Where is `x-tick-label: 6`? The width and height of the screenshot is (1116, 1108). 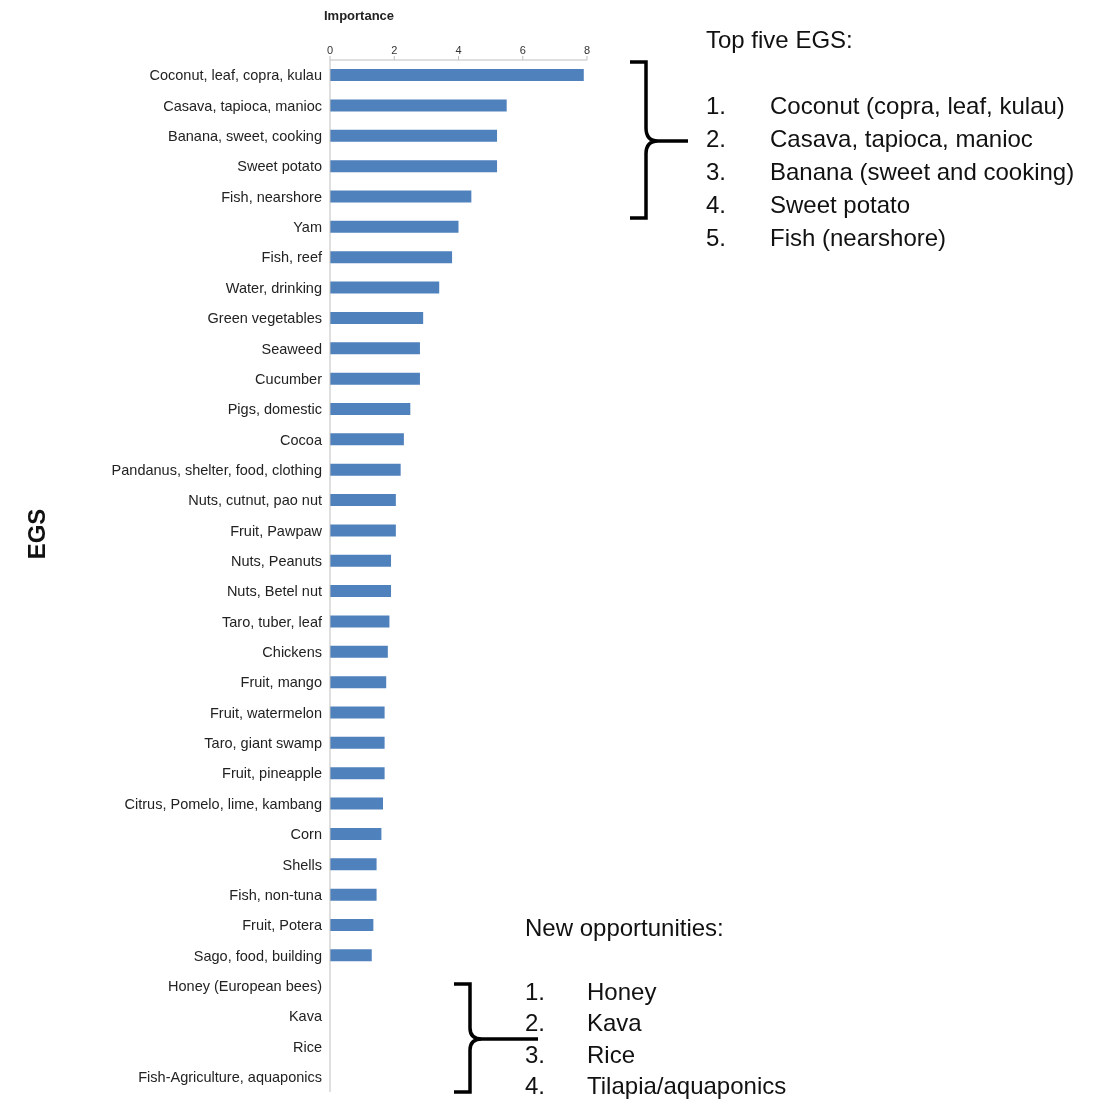 x-tick-label: 6 is located at coordinates (522, 50).